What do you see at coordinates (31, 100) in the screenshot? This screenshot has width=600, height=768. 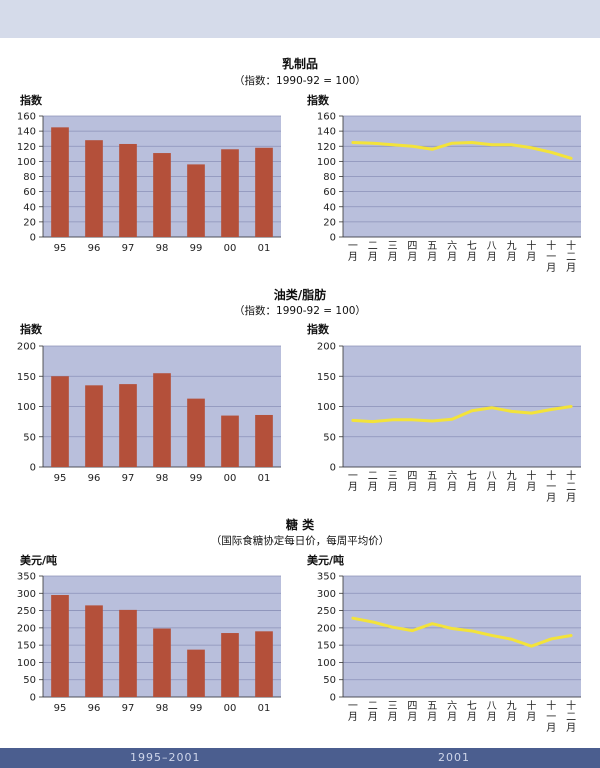 I see `unit-label-dairy-left: 指数` at bounding box center [31, 100].